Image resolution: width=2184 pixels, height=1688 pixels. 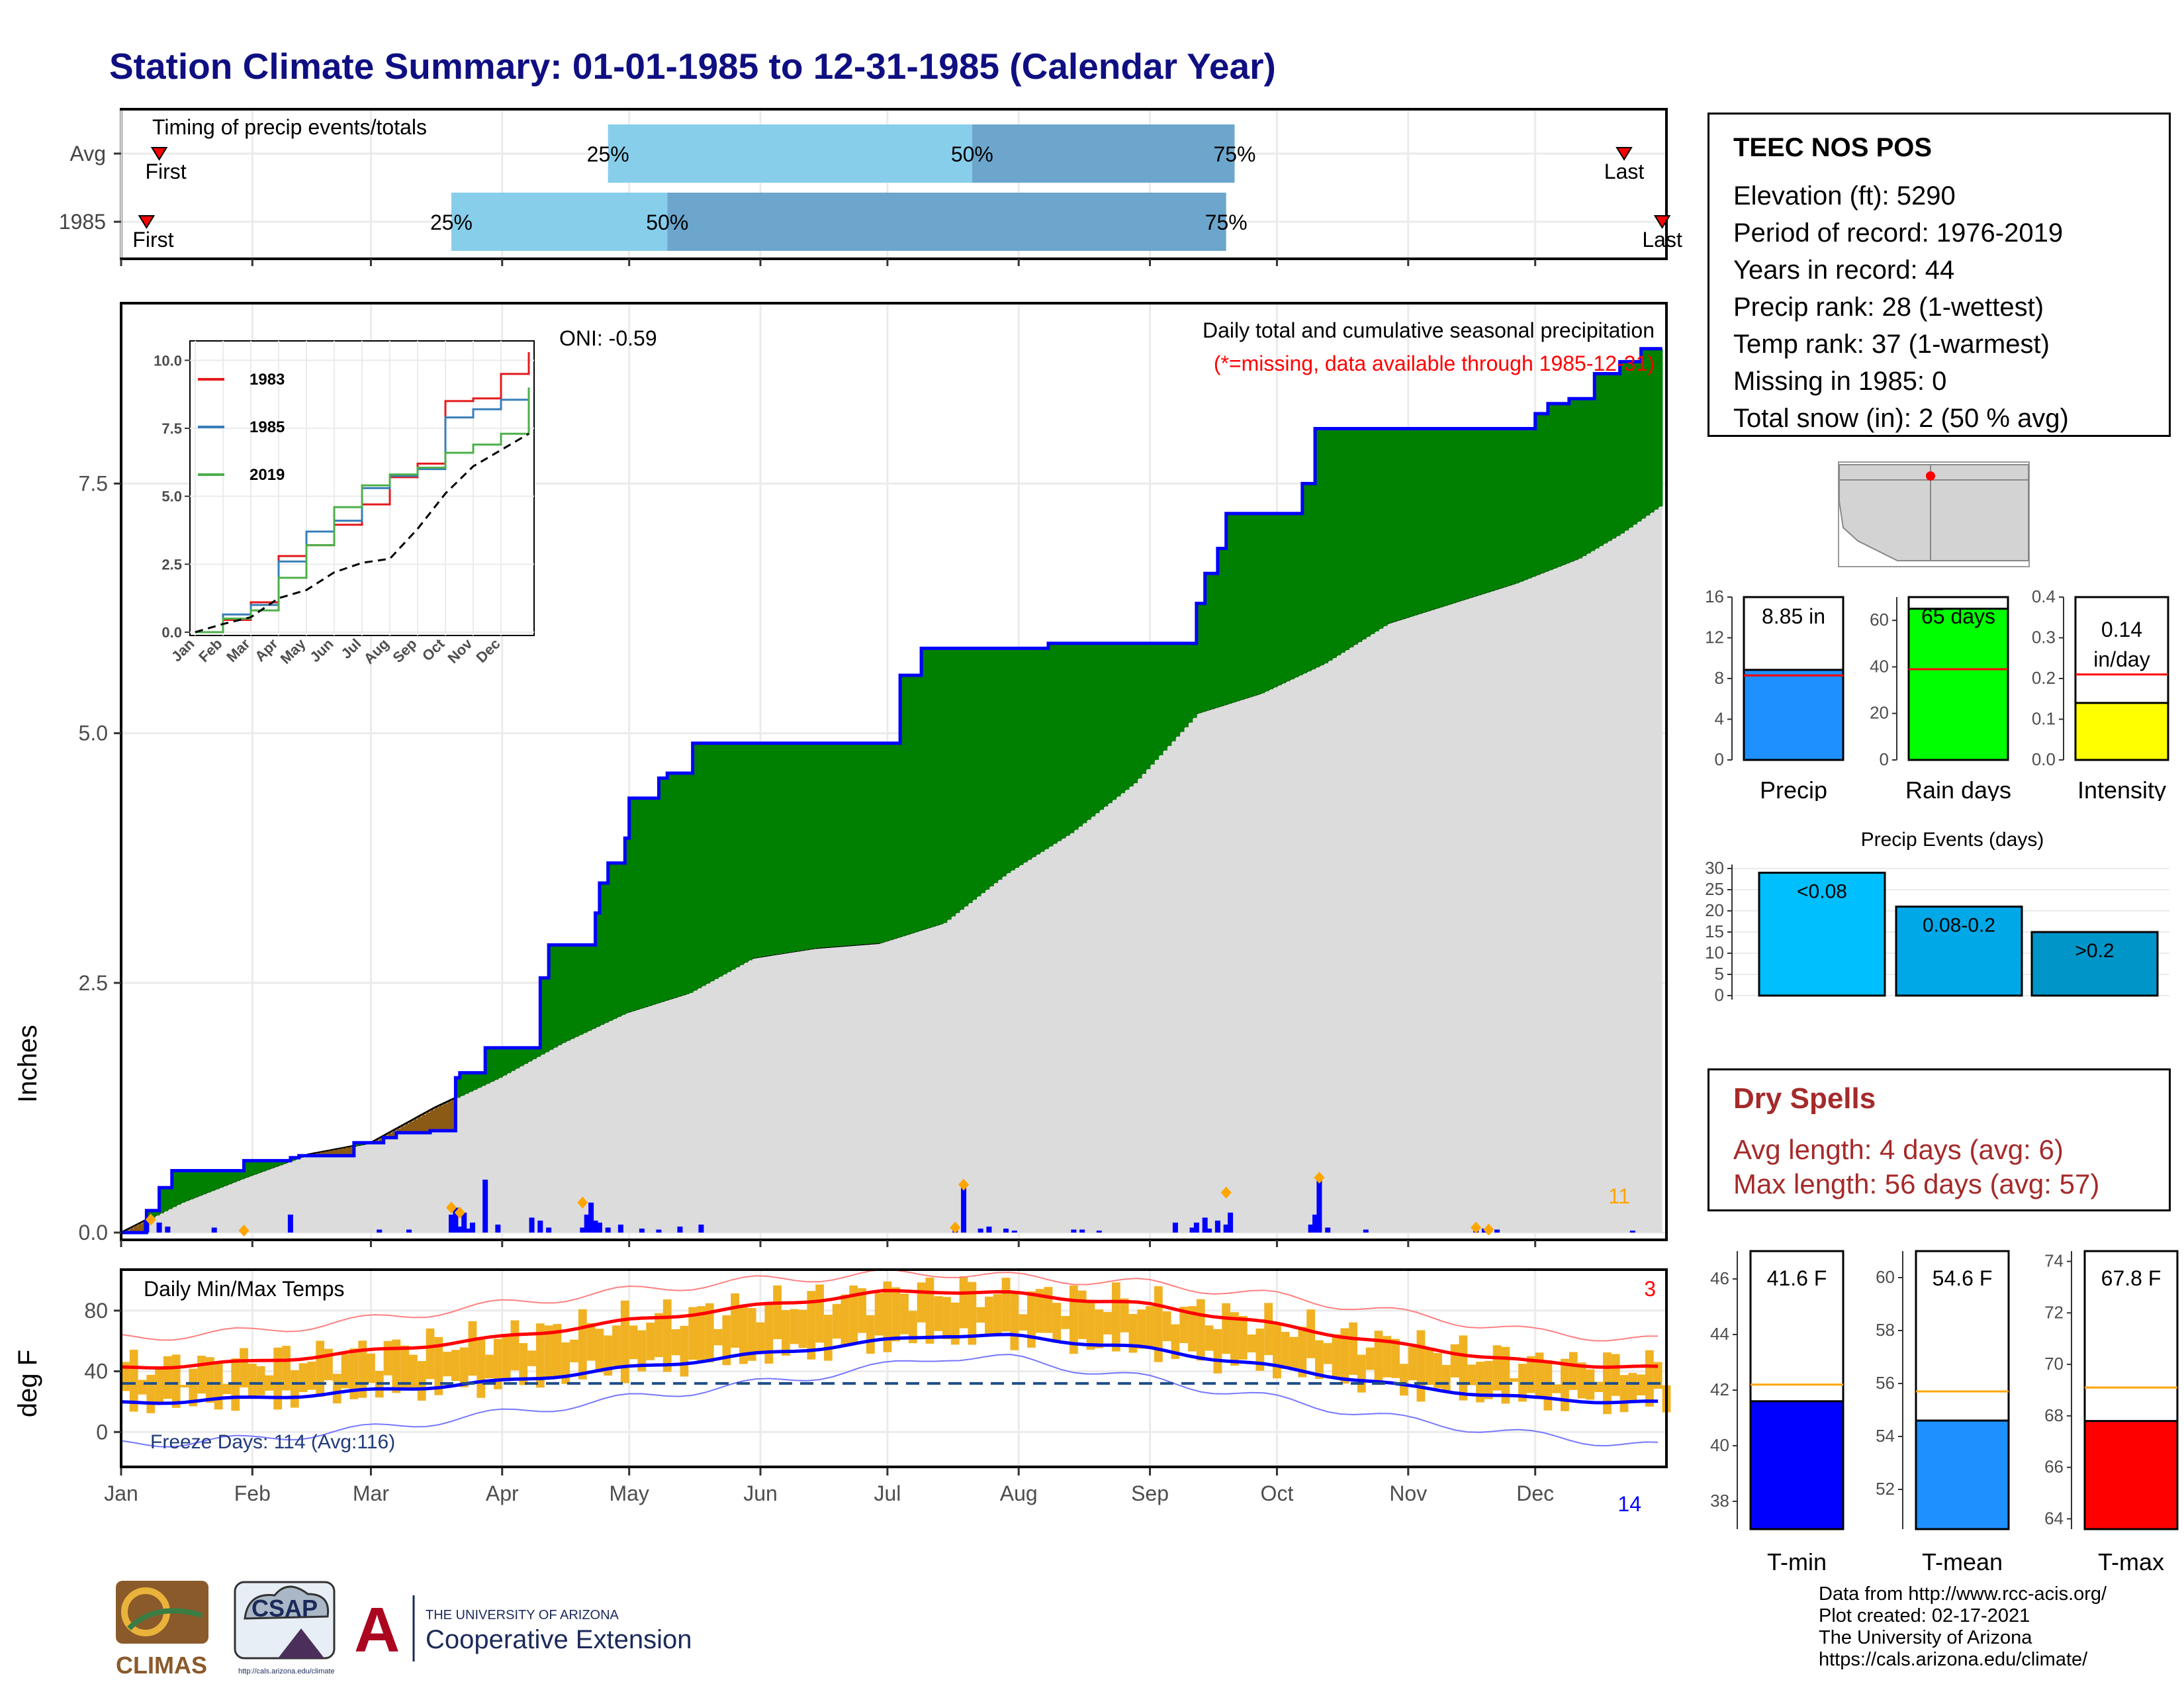 I want to click on svg-text: CSAP, so click(x=284, y=1608).